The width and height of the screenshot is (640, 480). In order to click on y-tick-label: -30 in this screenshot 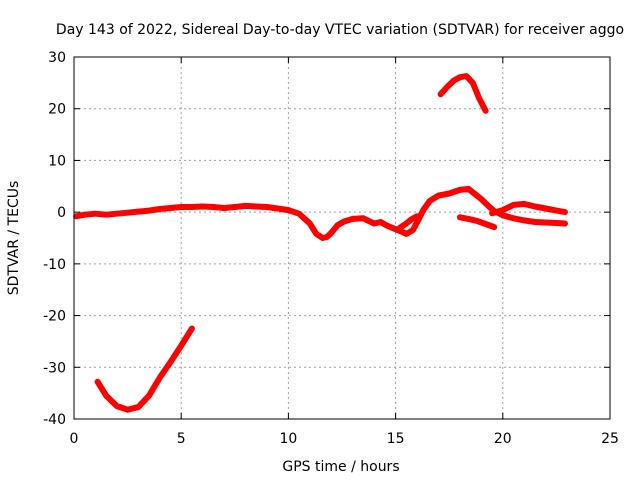, I will do `click(54, 368)`.